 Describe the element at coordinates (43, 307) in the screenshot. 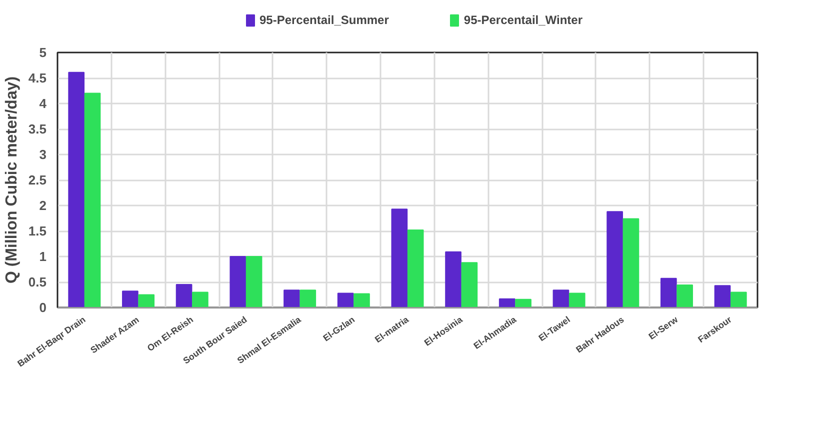

I see `y-tick-label: 0` at that location.